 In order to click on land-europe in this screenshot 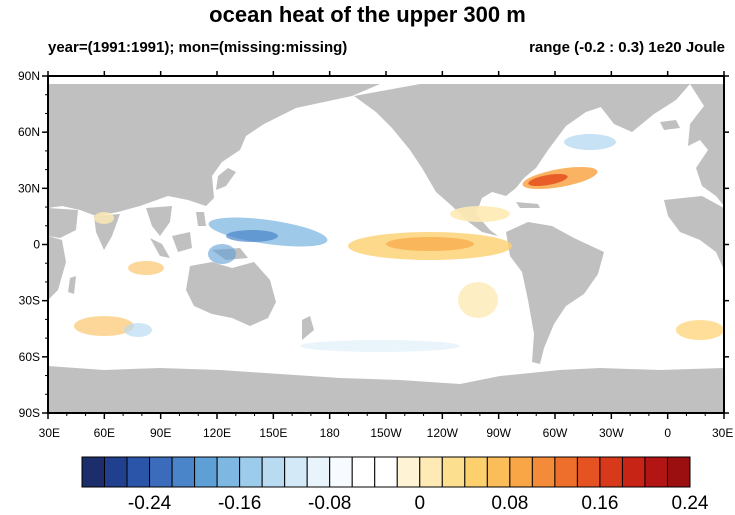, I will do `click(706, 145)`.